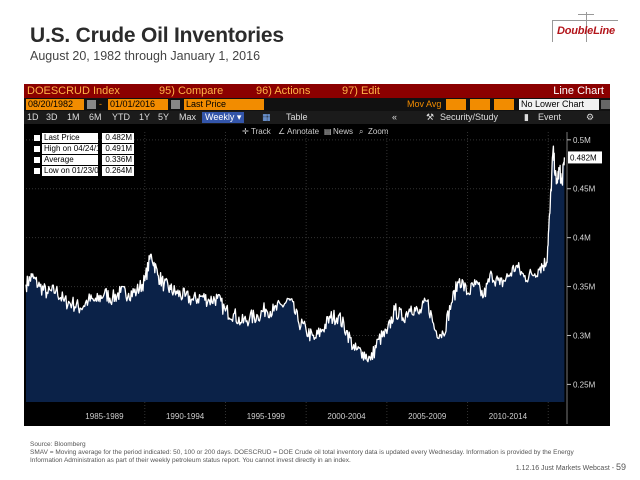 The width and height of the screenshot is (640, 480). Describe the element at coordinates (582, 140) in the screenshot. I see `y-tick-label: 0.5M` at that location.